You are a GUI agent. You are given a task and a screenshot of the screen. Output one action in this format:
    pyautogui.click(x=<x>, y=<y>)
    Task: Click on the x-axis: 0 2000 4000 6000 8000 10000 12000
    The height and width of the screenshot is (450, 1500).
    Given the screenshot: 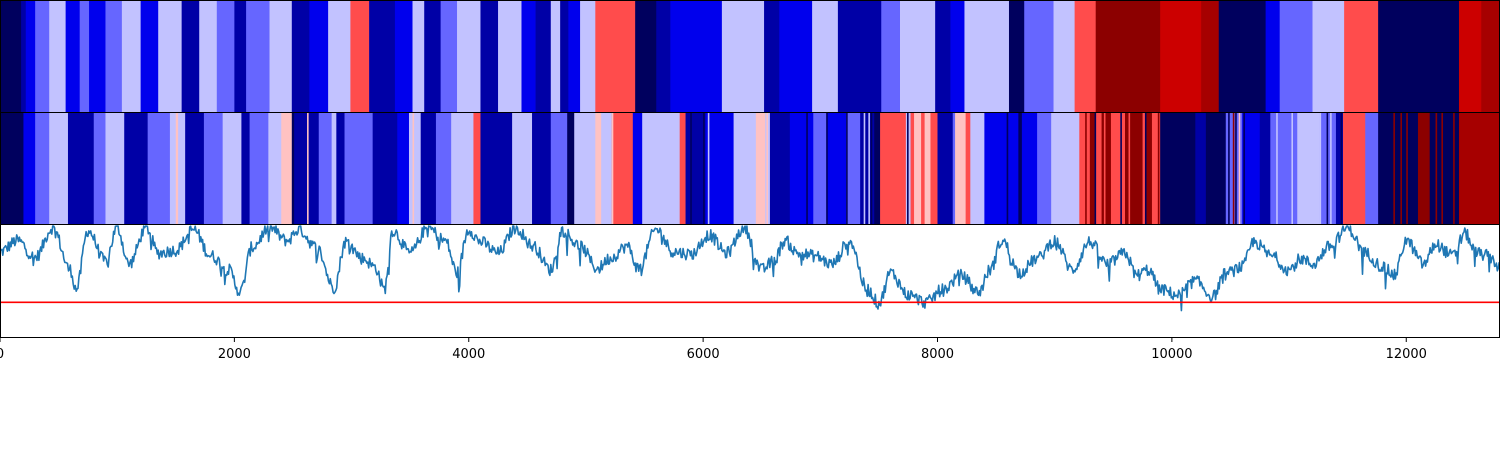 What is the action you would take?
    pyautogui.click(x=713, y=349)
    